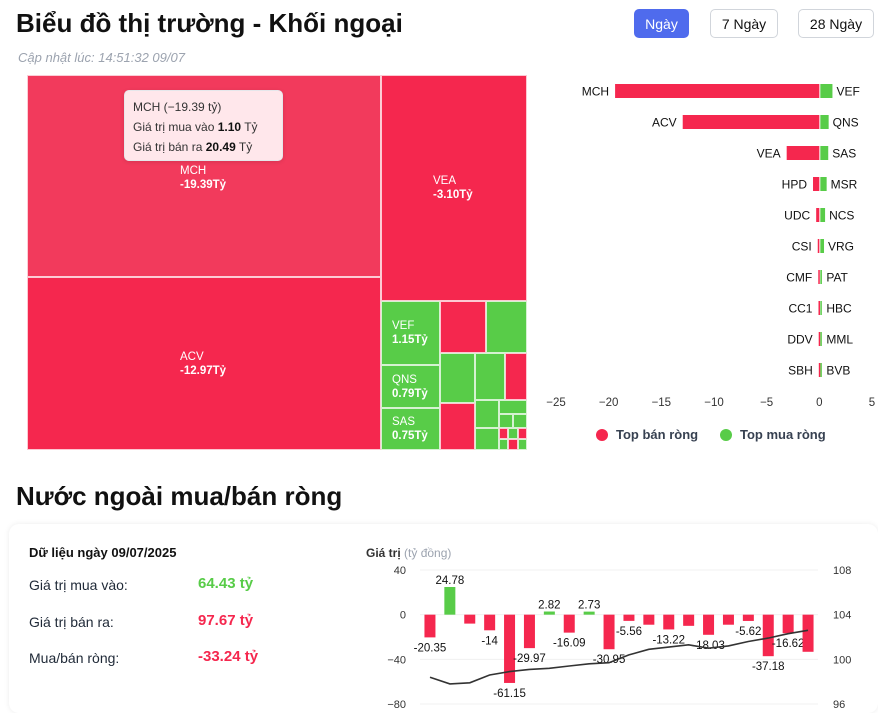  I want to click on sell-code-label: MCH, so click(595, 92).